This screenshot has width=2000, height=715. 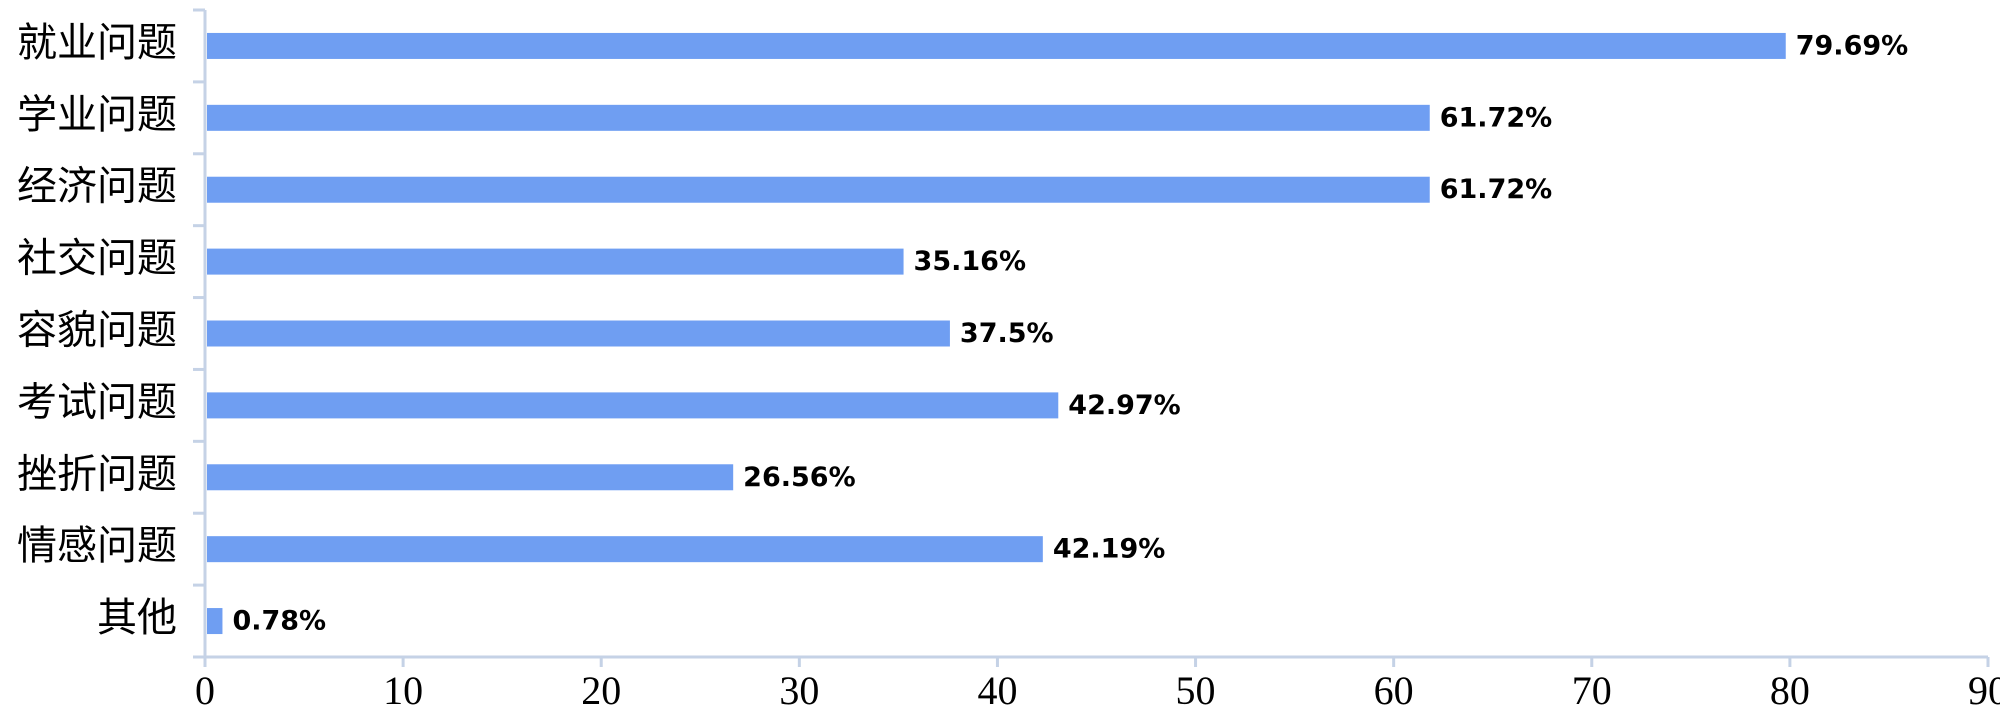 I want to click on x-tick-label: 90, so click(x=1984, y=690).